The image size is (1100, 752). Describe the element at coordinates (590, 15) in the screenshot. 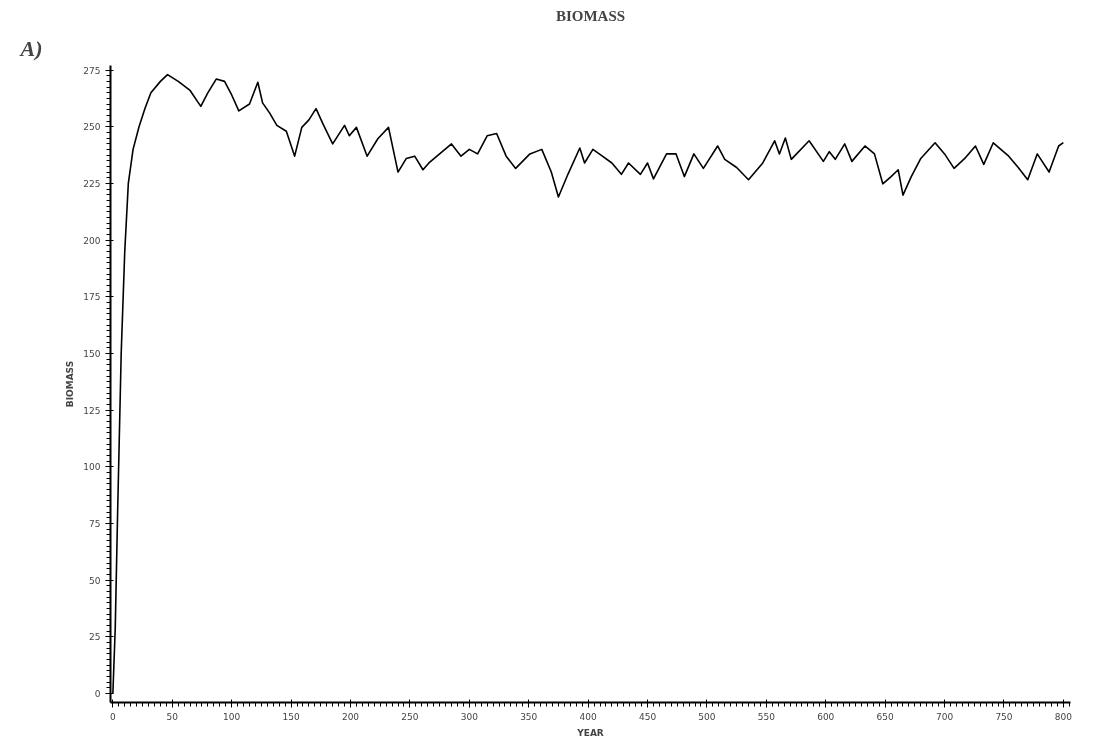

I see `chart-title: BIOMASS` at that location.